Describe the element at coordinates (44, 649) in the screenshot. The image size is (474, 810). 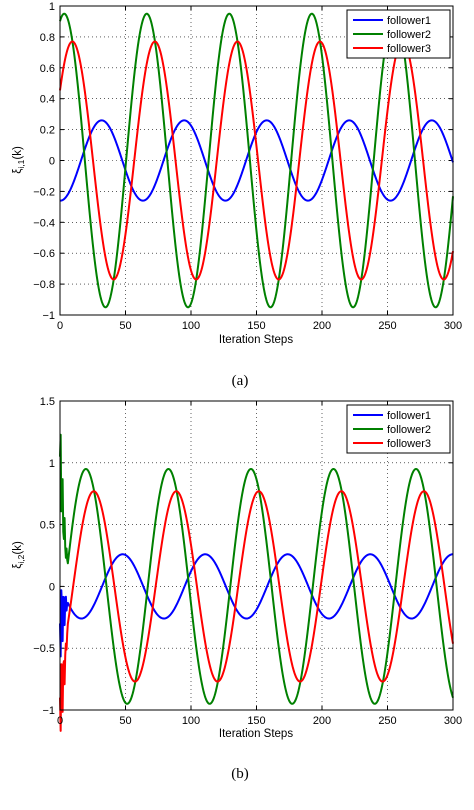
I see `y-tick-label: −0.5` at that location.